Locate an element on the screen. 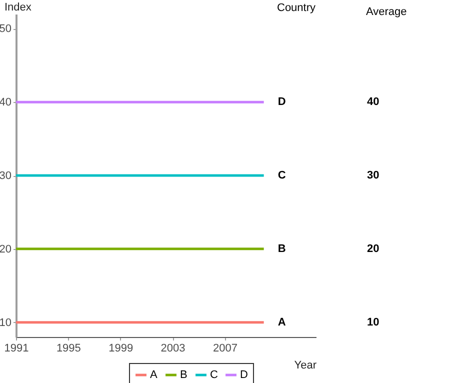 This screenshot has height=383, width=474. text: B is located at coordinates (282, 248).